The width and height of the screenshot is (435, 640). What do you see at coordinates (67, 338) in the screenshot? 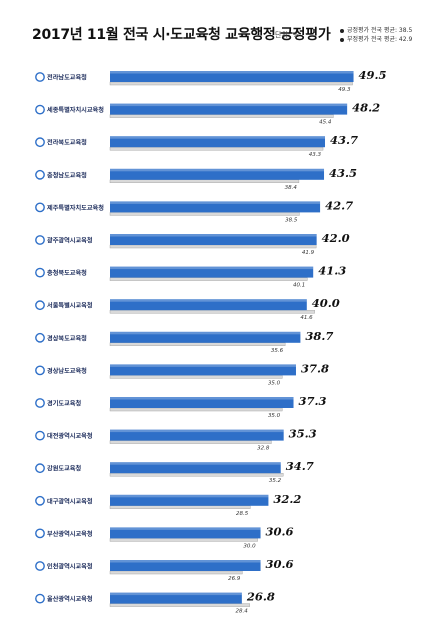
I see `region-label: 경상북도교육청` at bounding box center [67, 338].